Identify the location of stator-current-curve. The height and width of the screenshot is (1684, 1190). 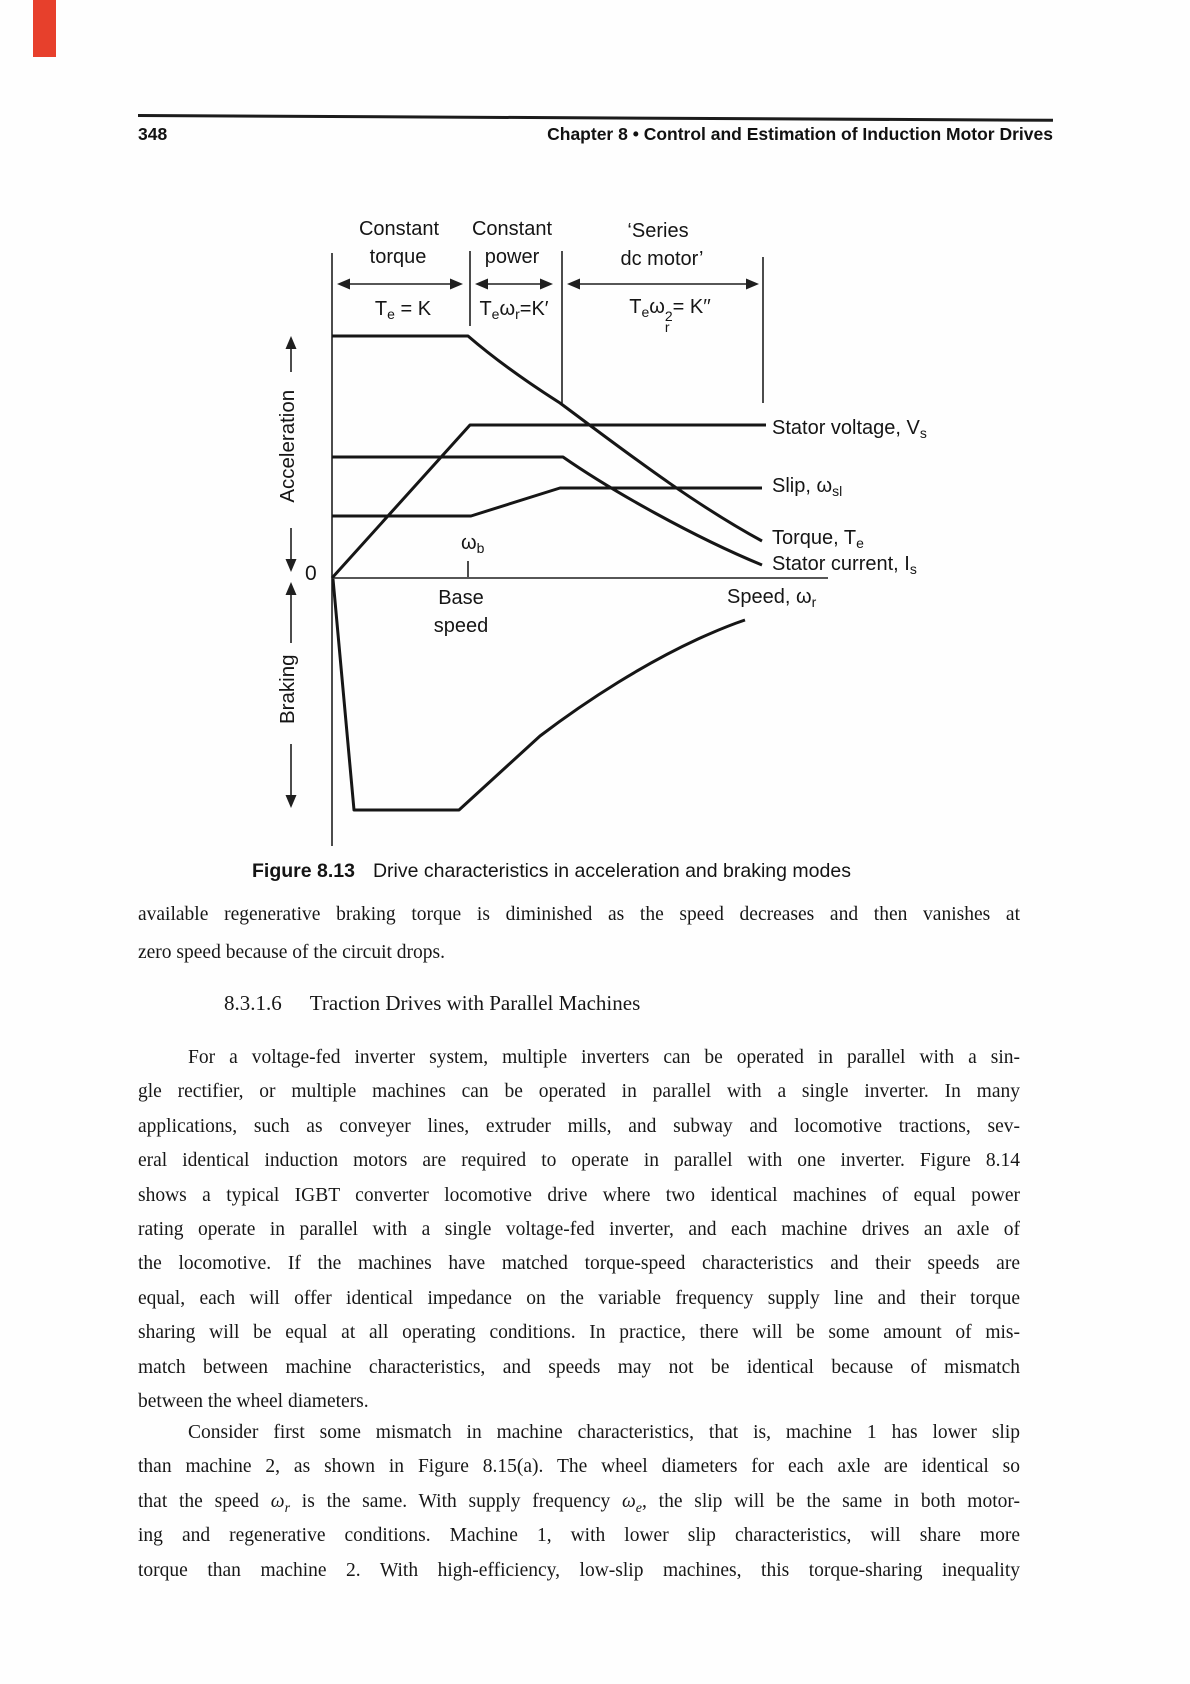
(547, 511).